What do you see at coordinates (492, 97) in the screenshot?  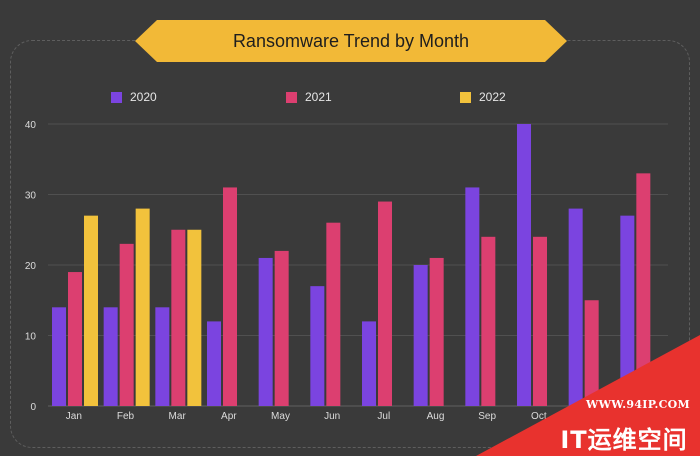 I see `legend-label-2022: 2022` at bounding box center [492, 97].